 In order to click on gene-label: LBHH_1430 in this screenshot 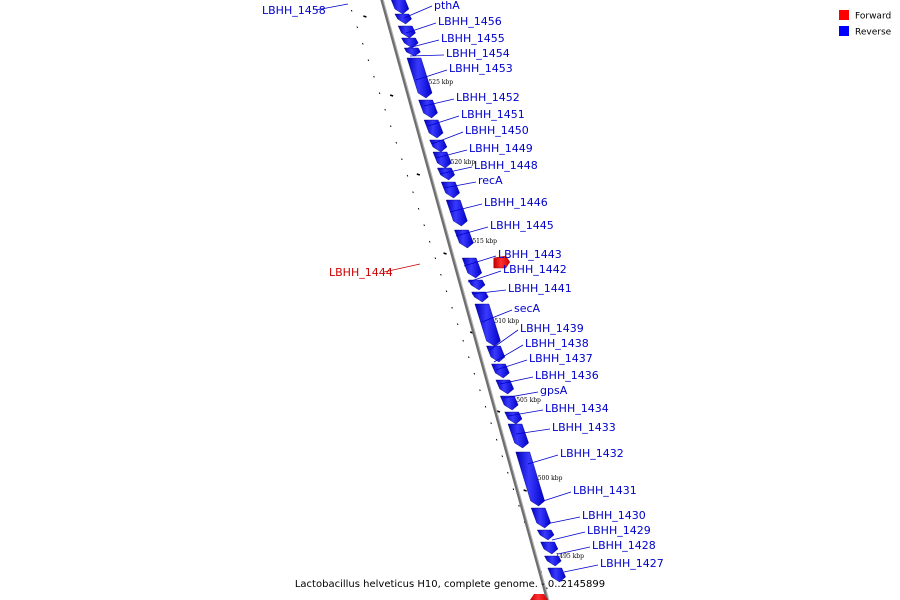, I will do `click(614, 515)`.